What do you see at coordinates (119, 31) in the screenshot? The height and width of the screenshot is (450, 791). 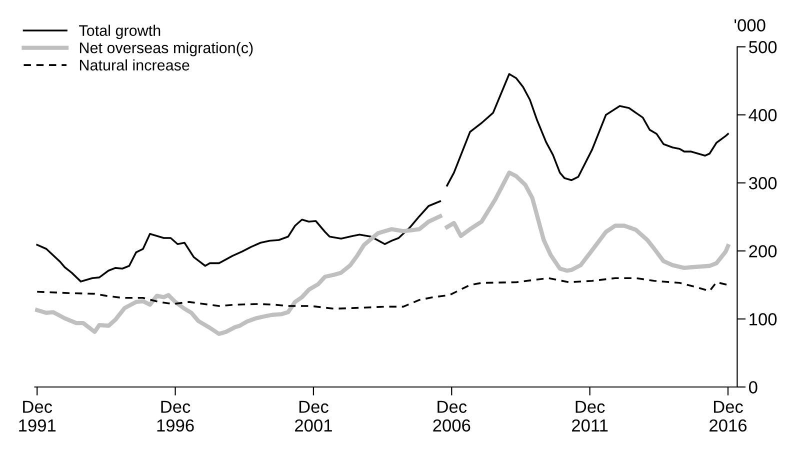 I see `legend-label: Total growth` at bounding box center [119, 31].